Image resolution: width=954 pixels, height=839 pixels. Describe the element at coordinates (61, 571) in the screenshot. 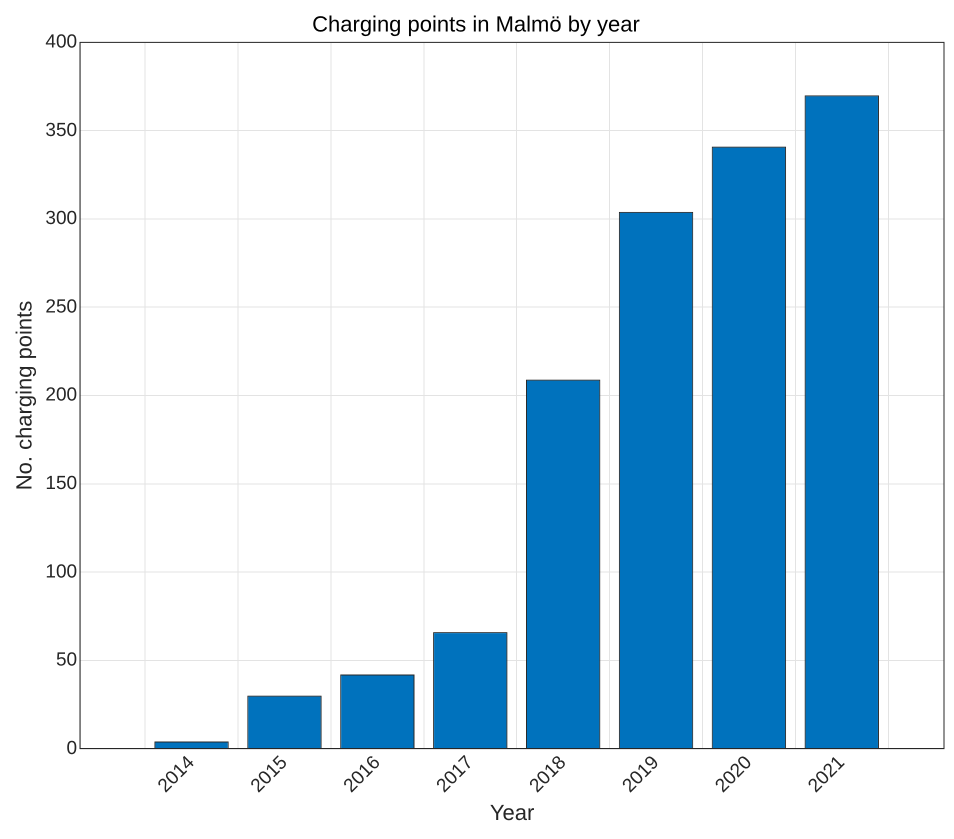

I see `y-tick-label: 100` at that location.